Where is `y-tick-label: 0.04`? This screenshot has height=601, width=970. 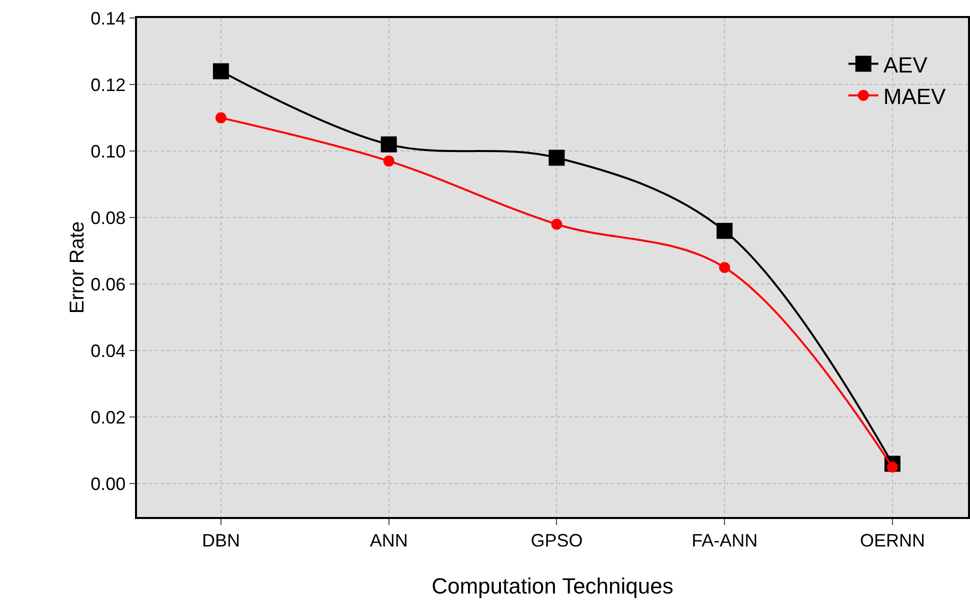
y-tick-label: 0.04 is located at coordinates (108, 350).